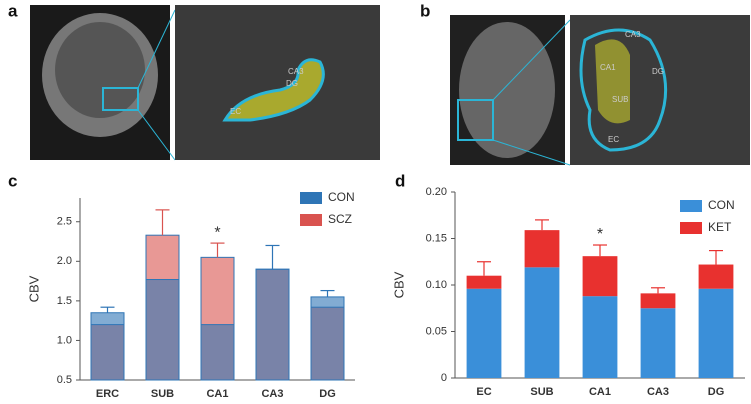  What do you see at coordinates (436, 238) in the screenshot?
I see `y-tick-label: 0.15` at bounding box center [436, 238].